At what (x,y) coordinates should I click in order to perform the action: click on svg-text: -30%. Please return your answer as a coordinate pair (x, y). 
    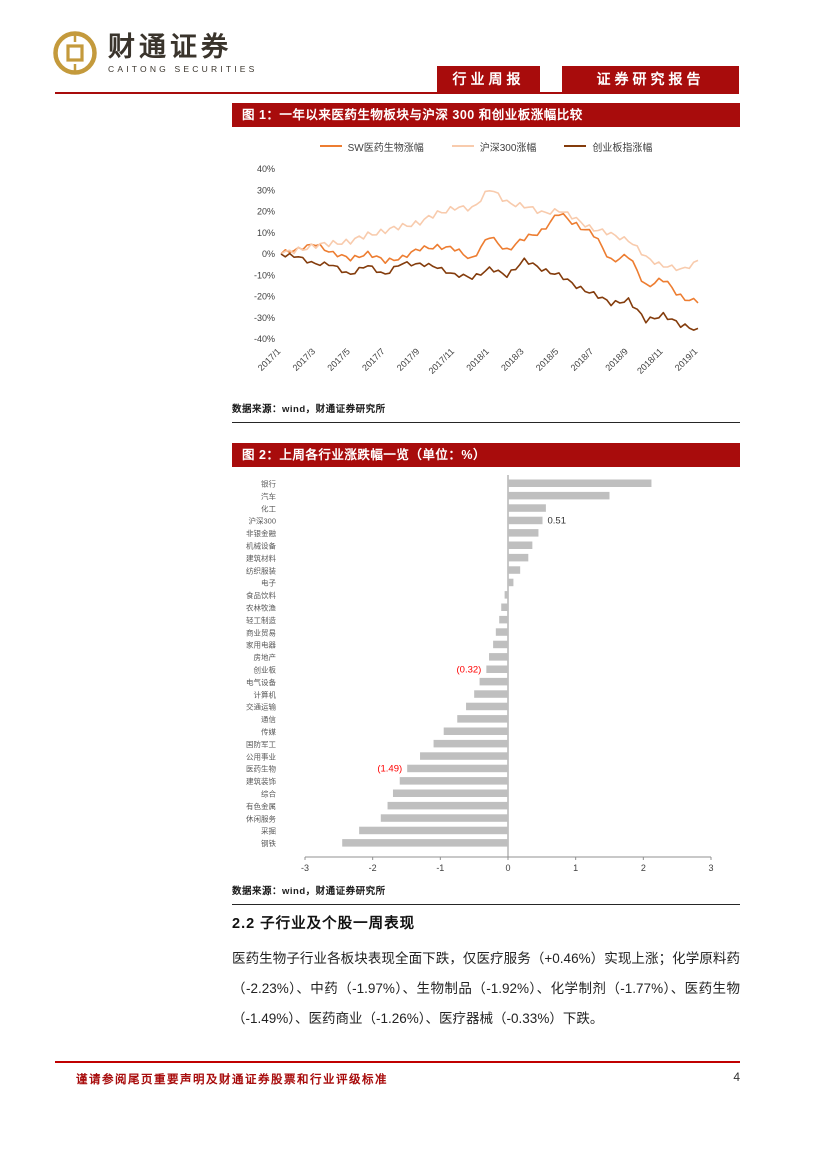
    Looking at the image, I should click on (264, 318).